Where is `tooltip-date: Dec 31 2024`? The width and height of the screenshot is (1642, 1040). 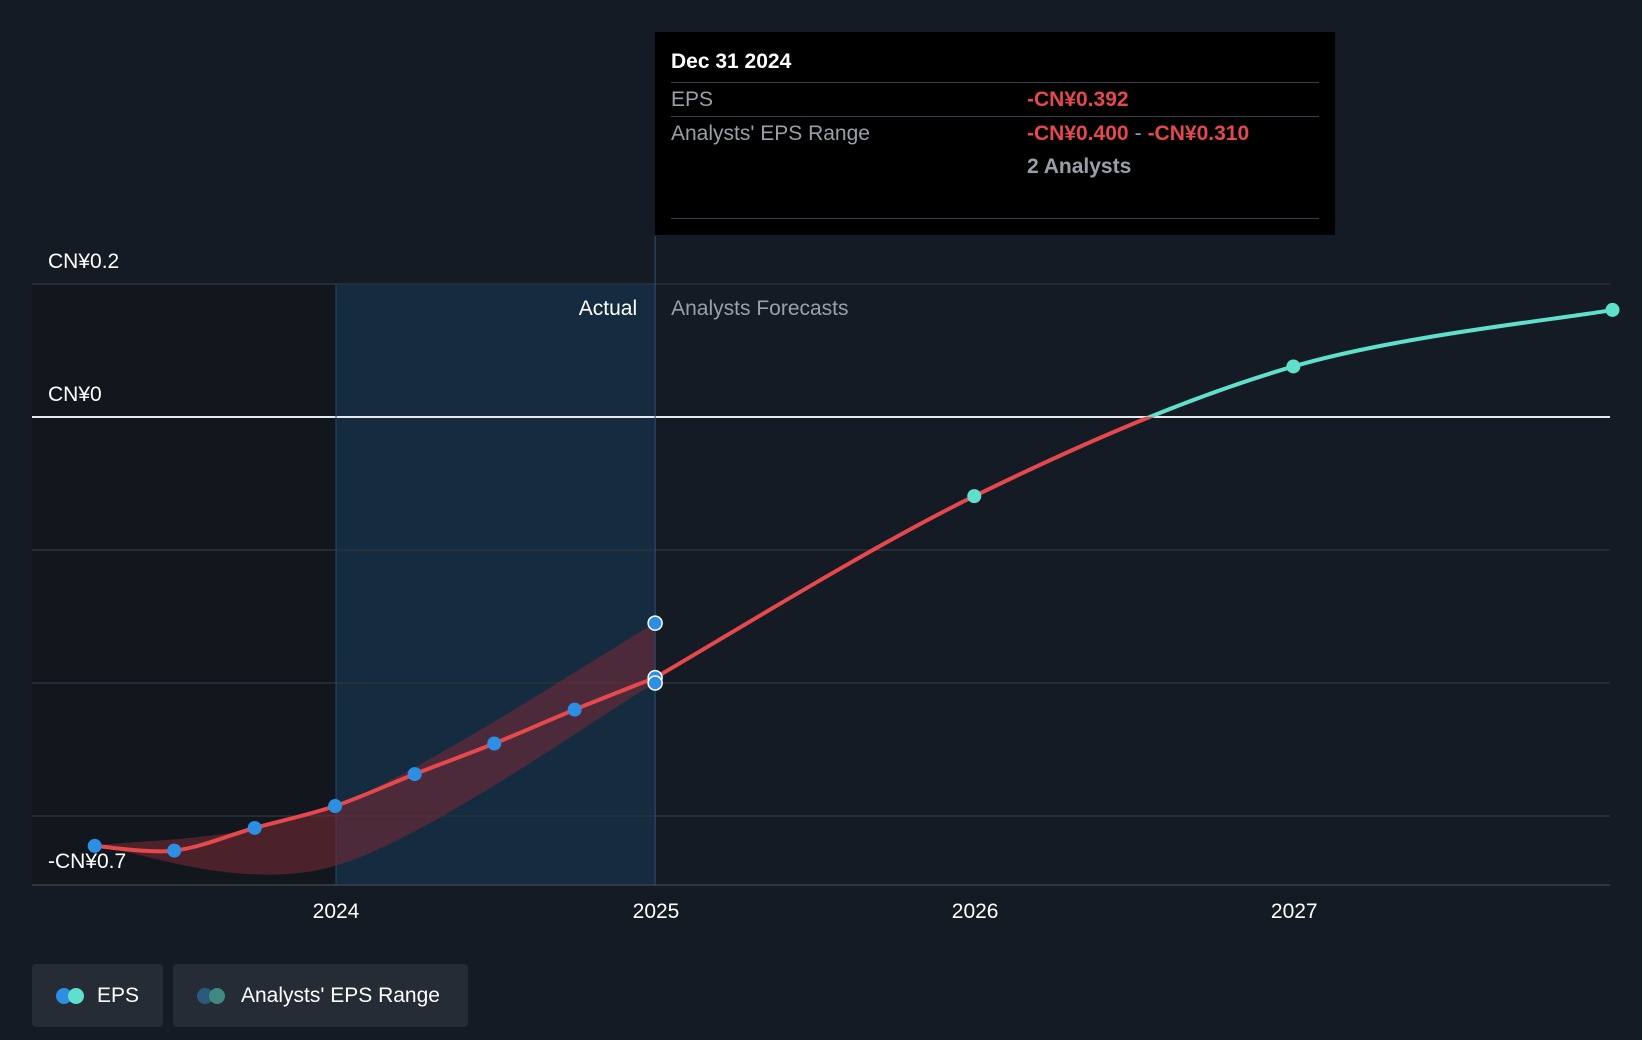
tooltip-date: Dec 31 2024 is located at coordinates (731, 61).